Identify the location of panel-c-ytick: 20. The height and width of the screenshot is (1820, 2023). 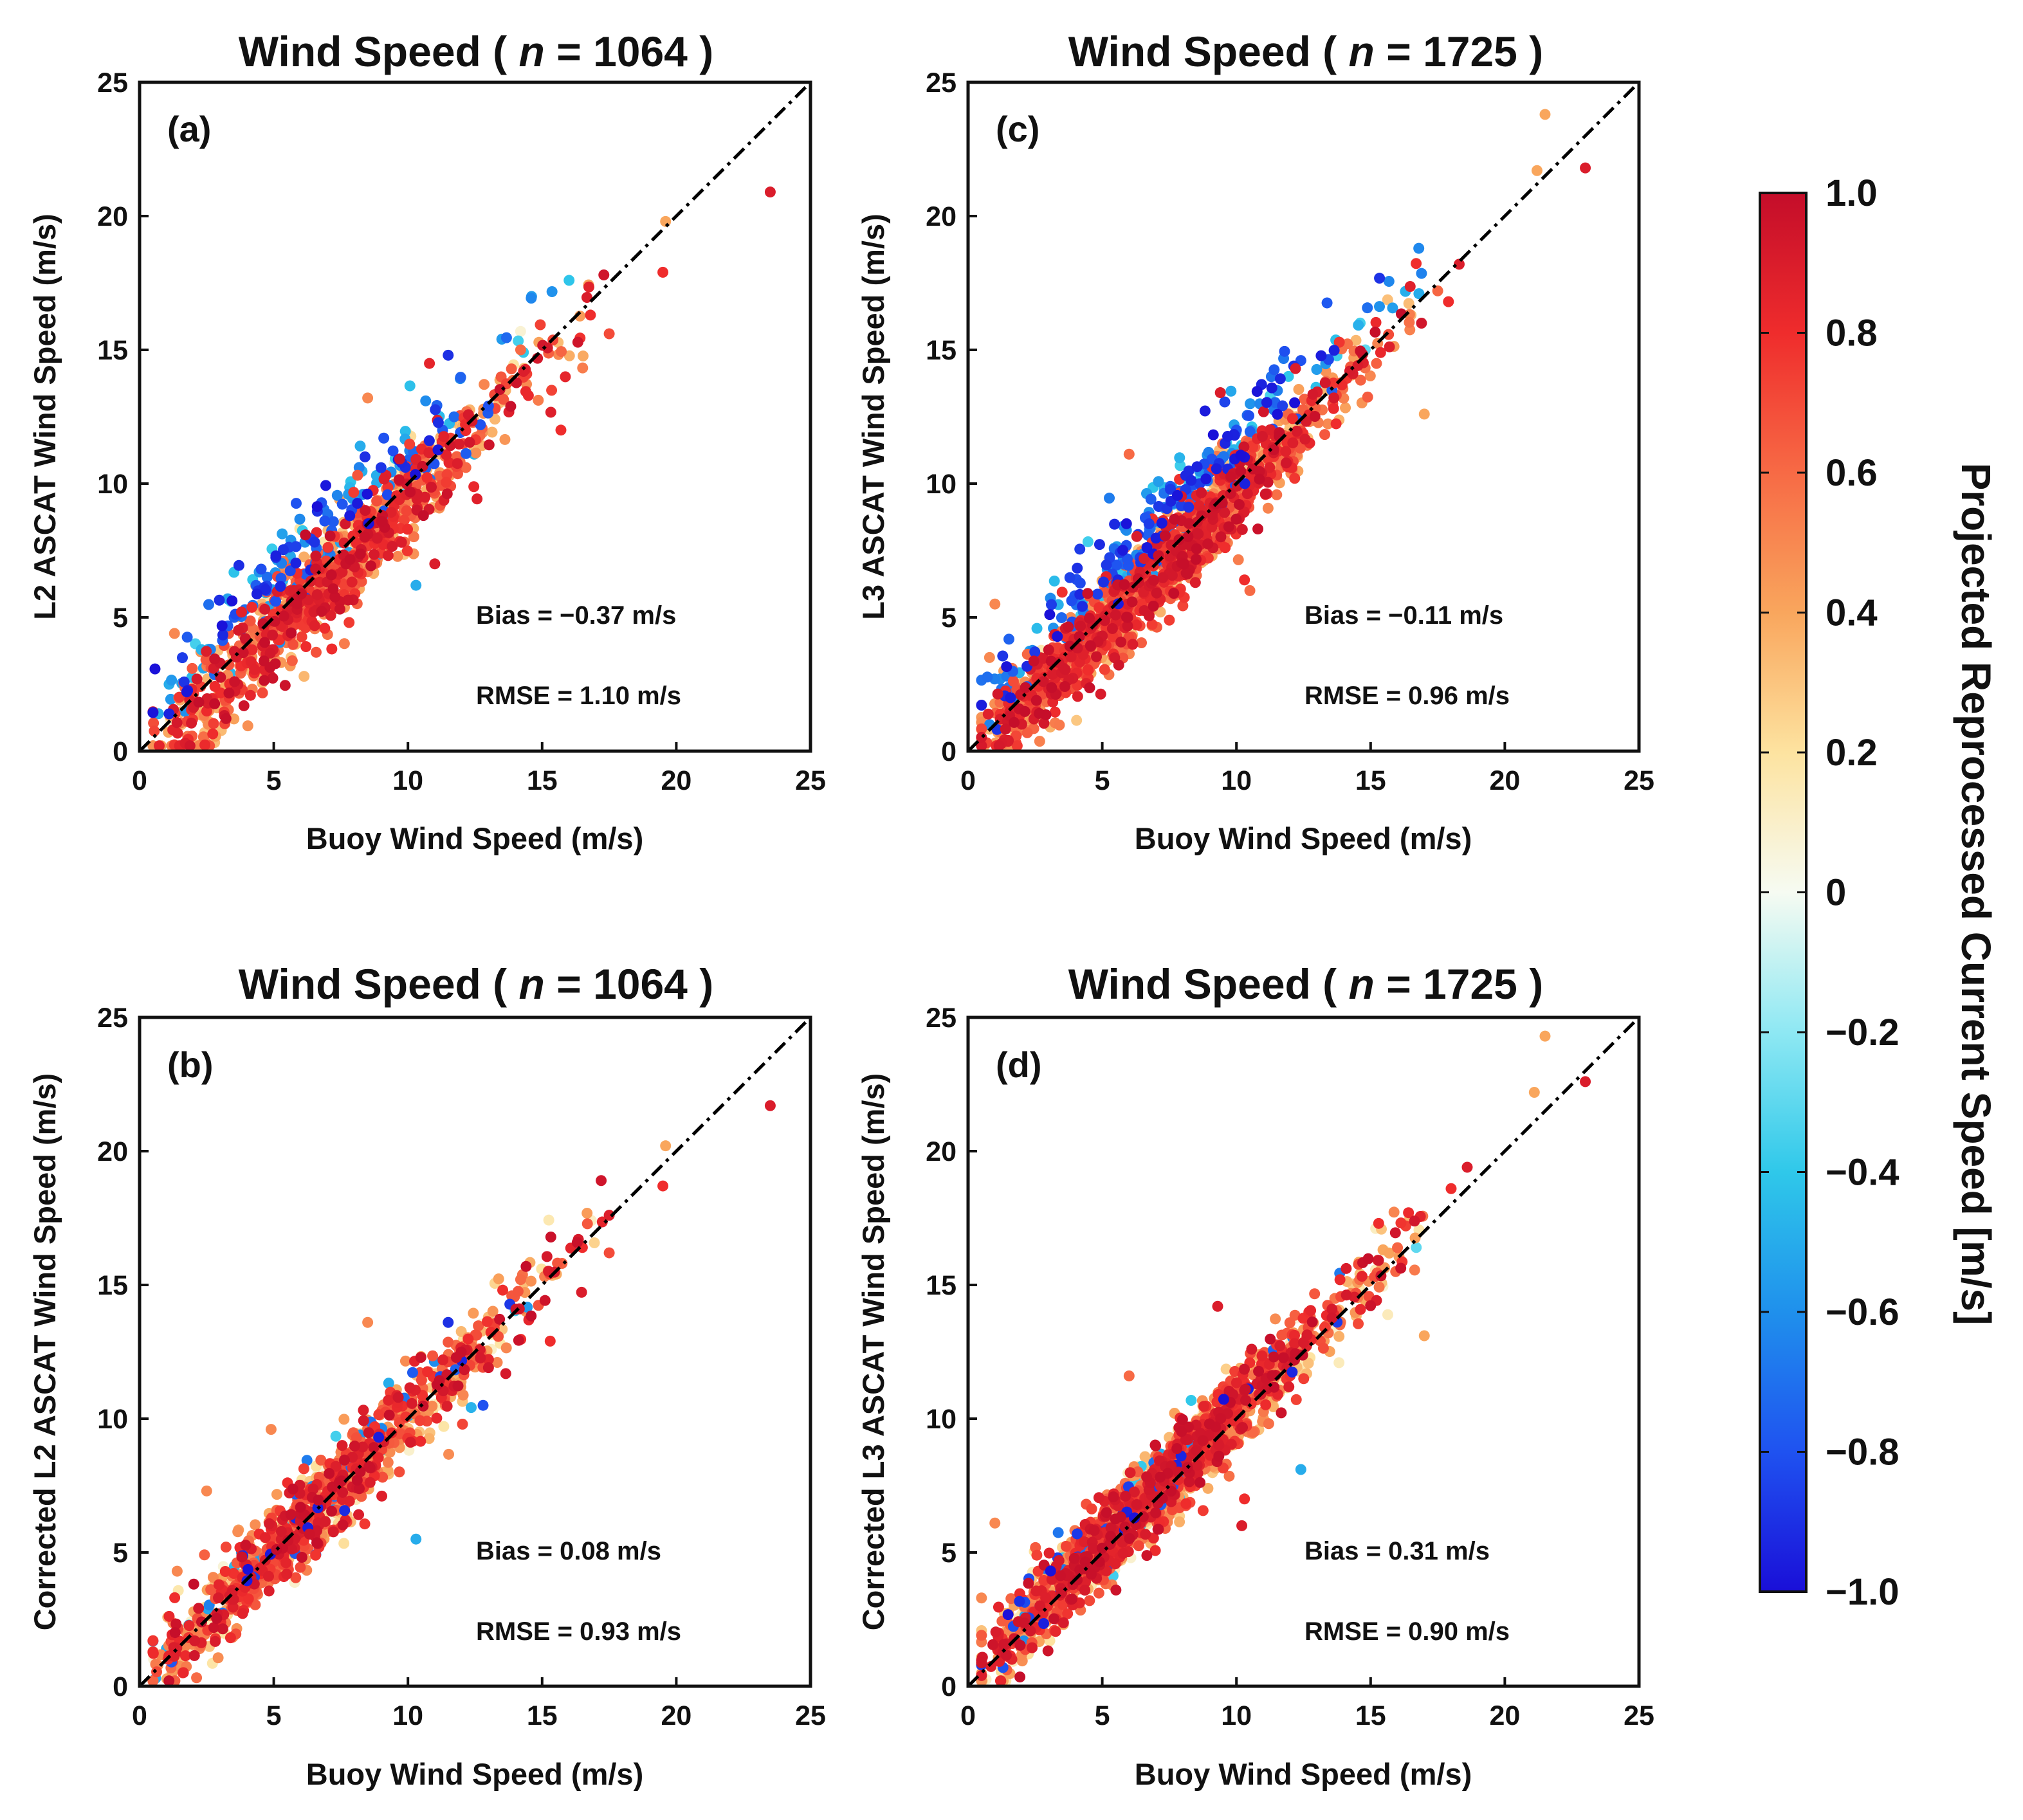
(941, 216).